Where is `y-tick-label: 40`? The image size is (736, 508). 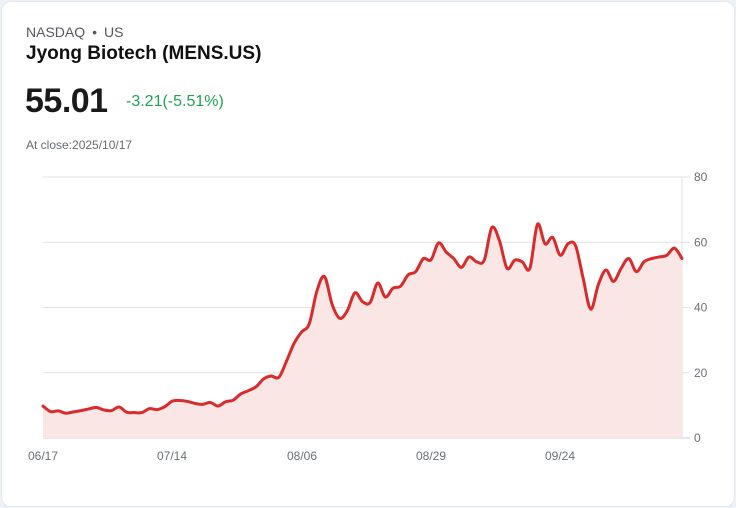
y-tick-label: 40 is located at coordinates (701, 308).